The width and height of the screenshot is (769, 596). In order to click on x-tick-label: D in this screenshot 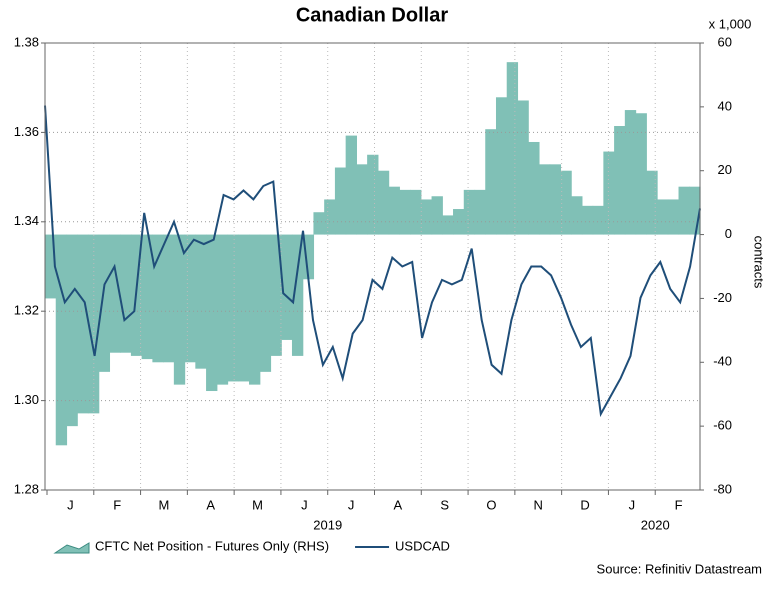, I will do `click(584, 504)`.